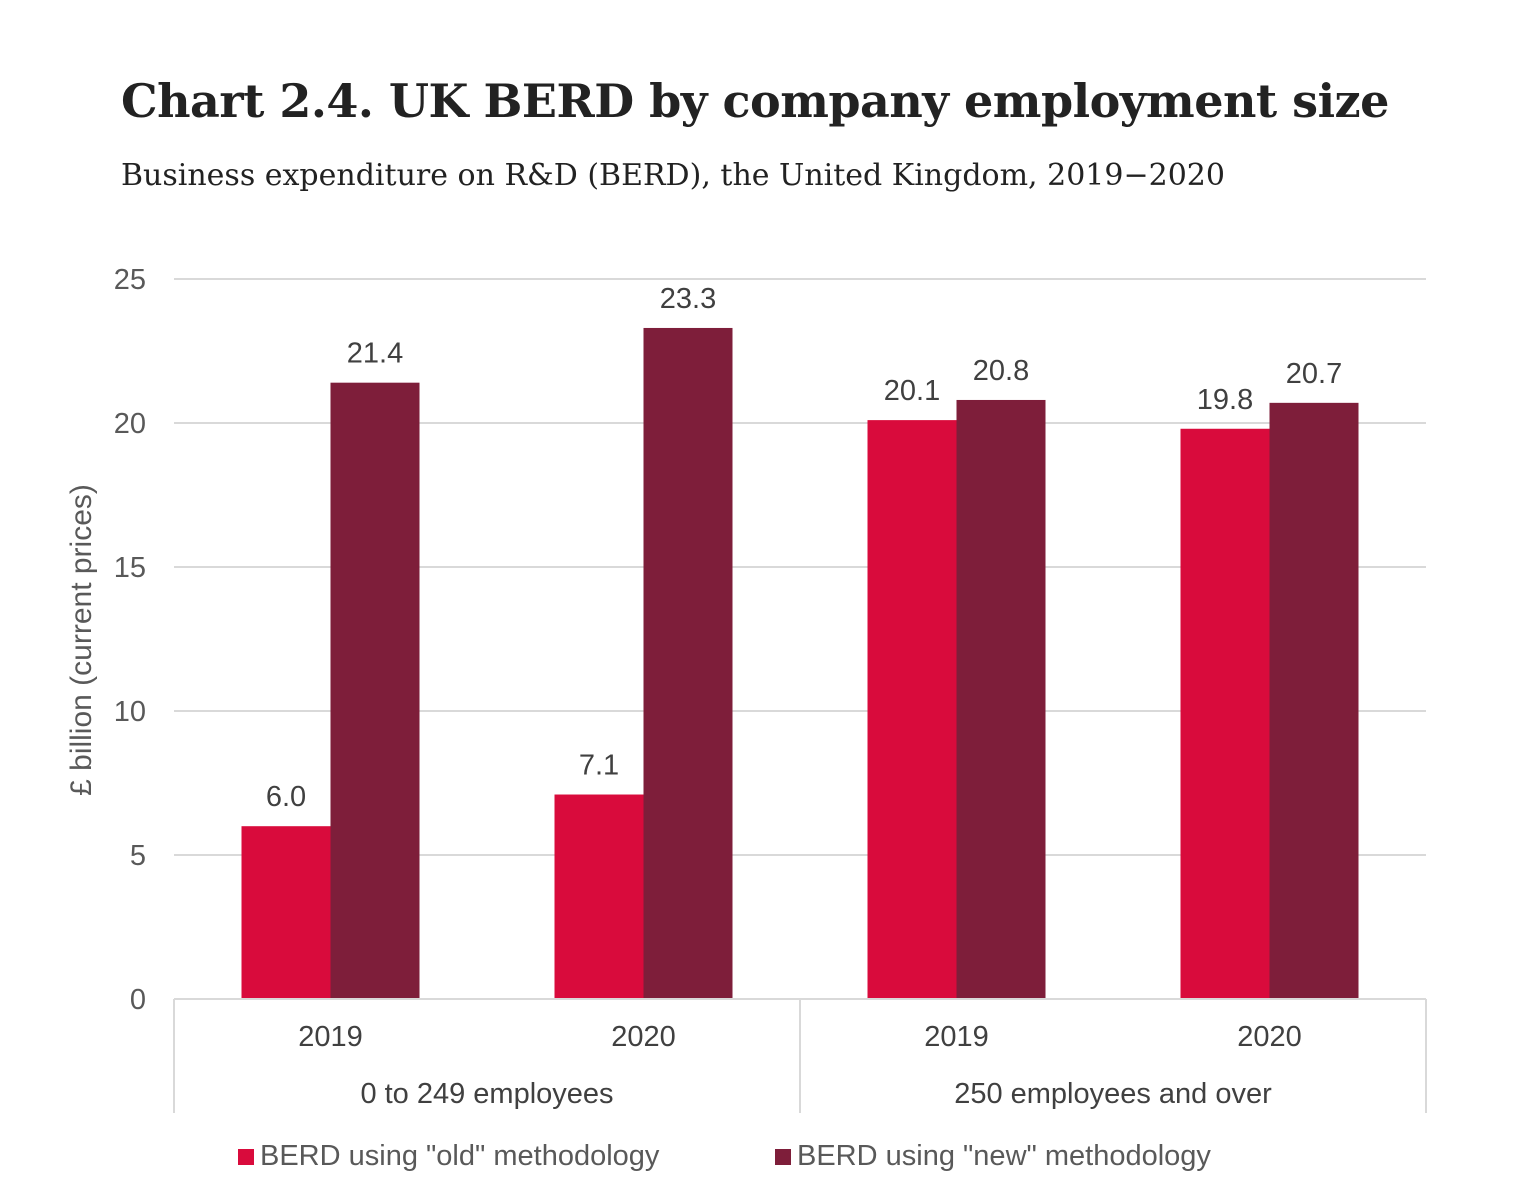 Image resolution: width=1530 pixels, height=1186 pixels. I want to click on group-label: 250 employees and over, so click(1113, 1094).